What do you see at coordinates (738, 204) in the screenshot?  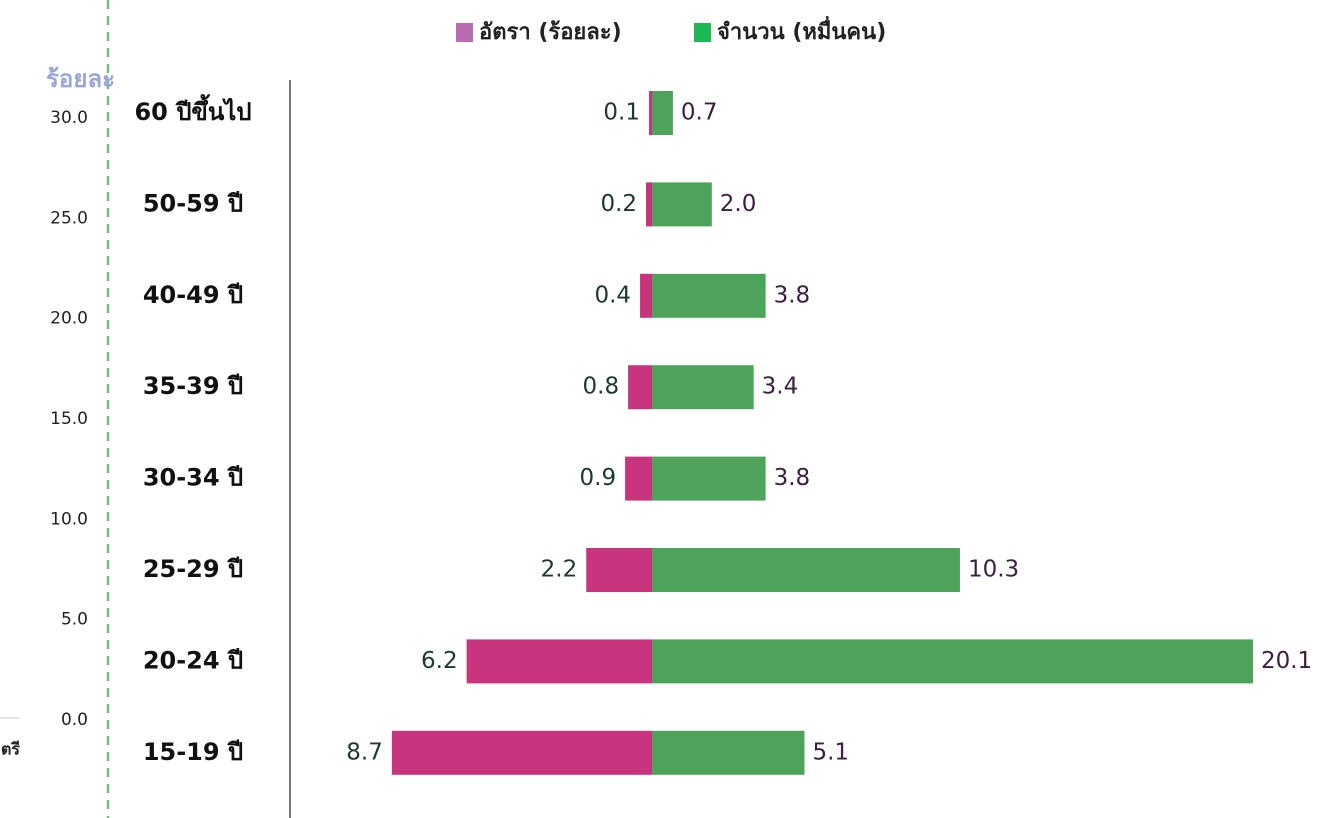 I see `value-label: 2.0` at bounding box center [738, 204].